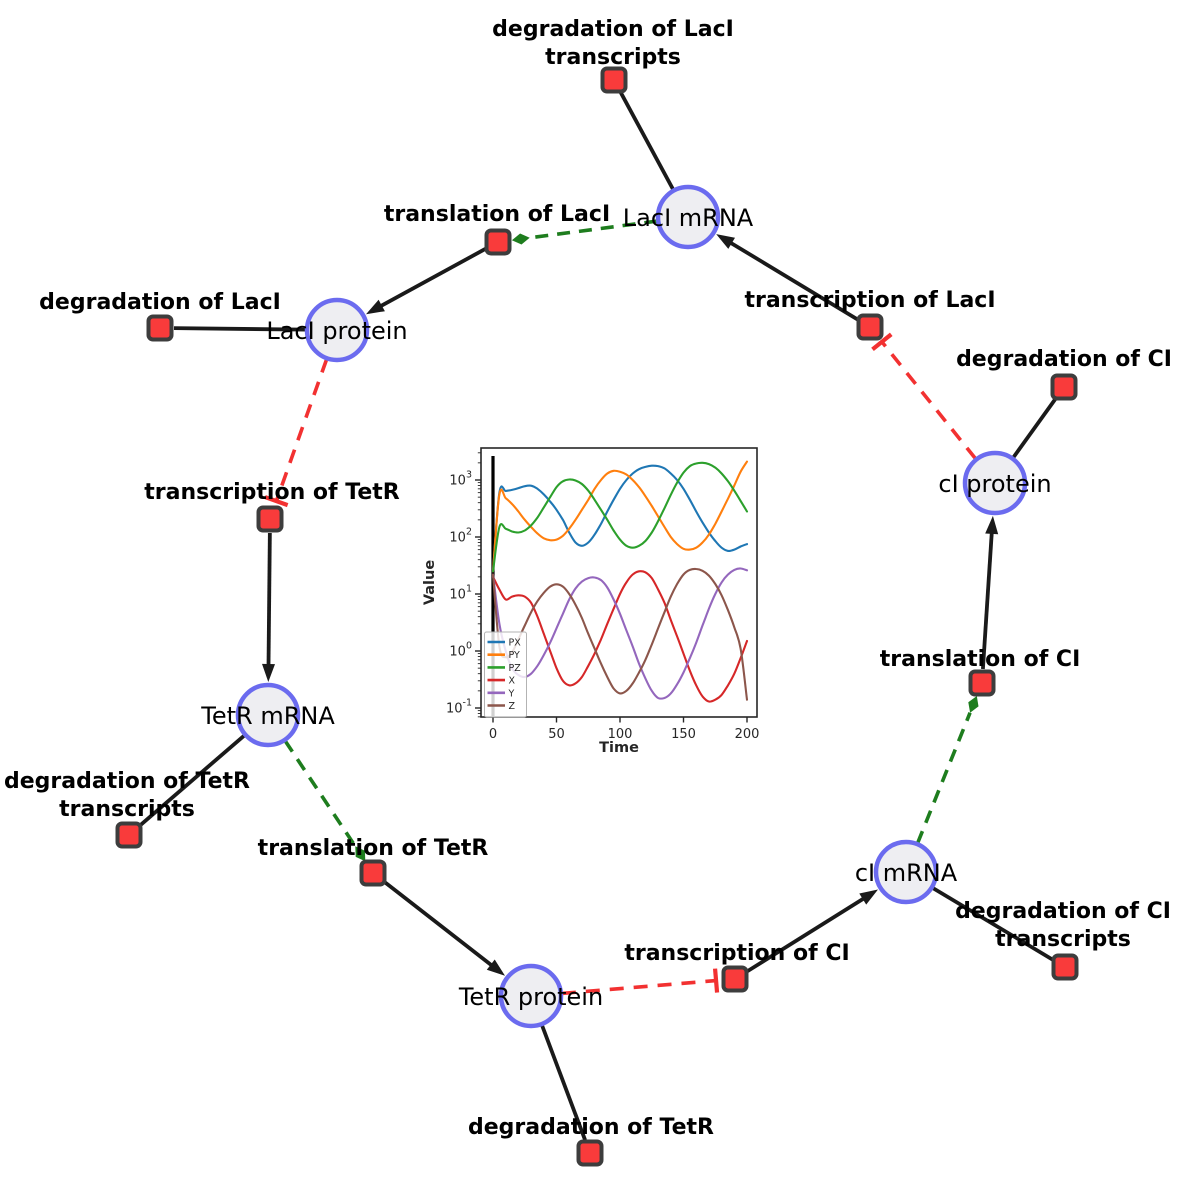 Image resolution: width=1189 pixels, height=1200 pixels. Describe the element at coordinates (375, 307) in the screenshot. I see `edge-translation-laci-laci-protein-arrowhead` at that location.